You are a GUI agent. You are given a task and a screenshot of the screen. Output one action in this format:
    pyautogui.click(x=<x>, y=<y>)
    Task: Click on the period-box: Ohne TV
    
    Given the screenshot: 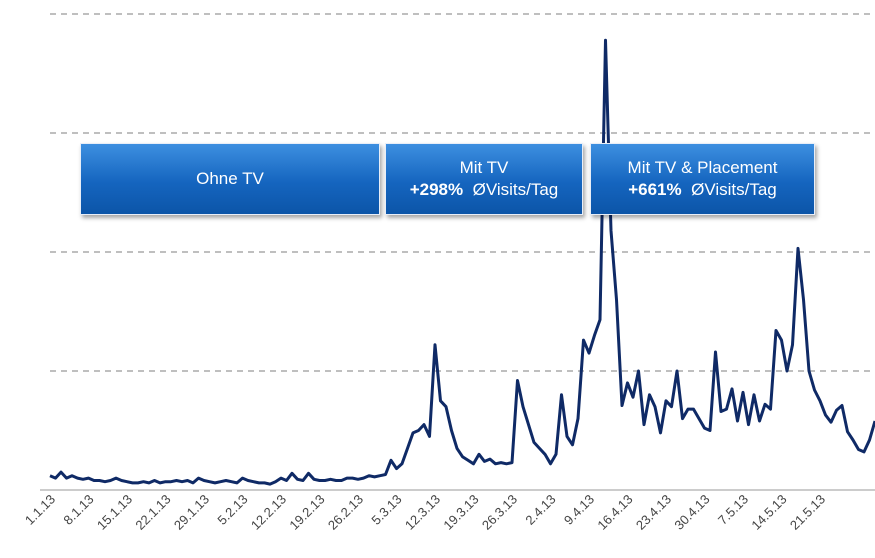 What is the action you would take?
    pyautogui.click(x=230, y=179)
    